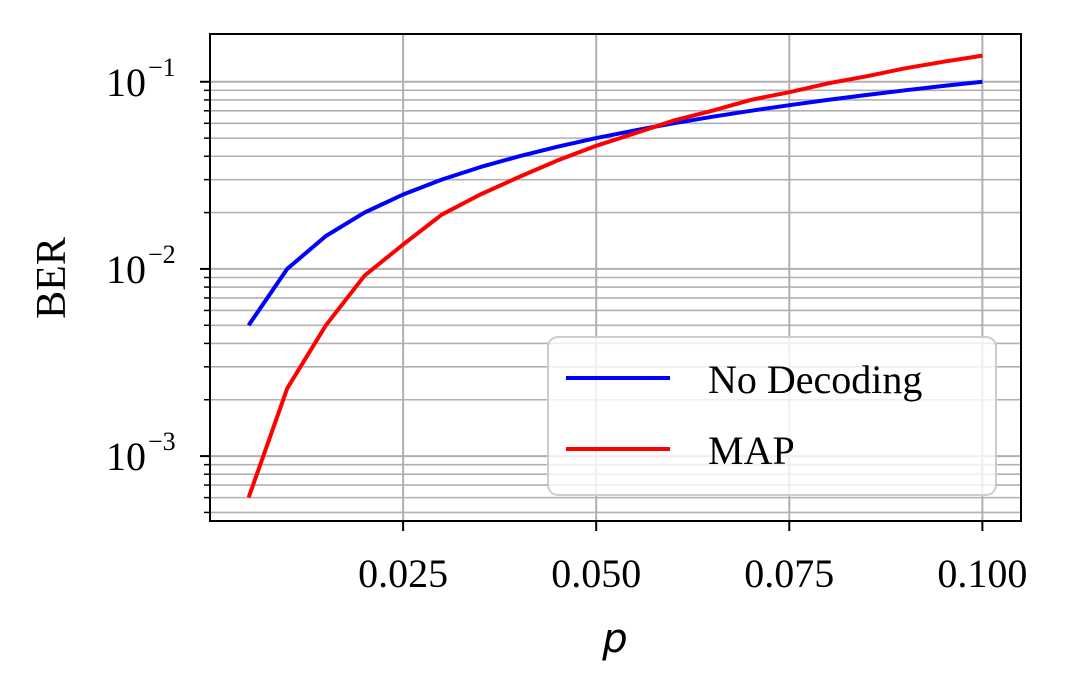 This screenshot has width=1070, height=689. I want to click on y-tick-label-exponent: −1, so click(162, 67).